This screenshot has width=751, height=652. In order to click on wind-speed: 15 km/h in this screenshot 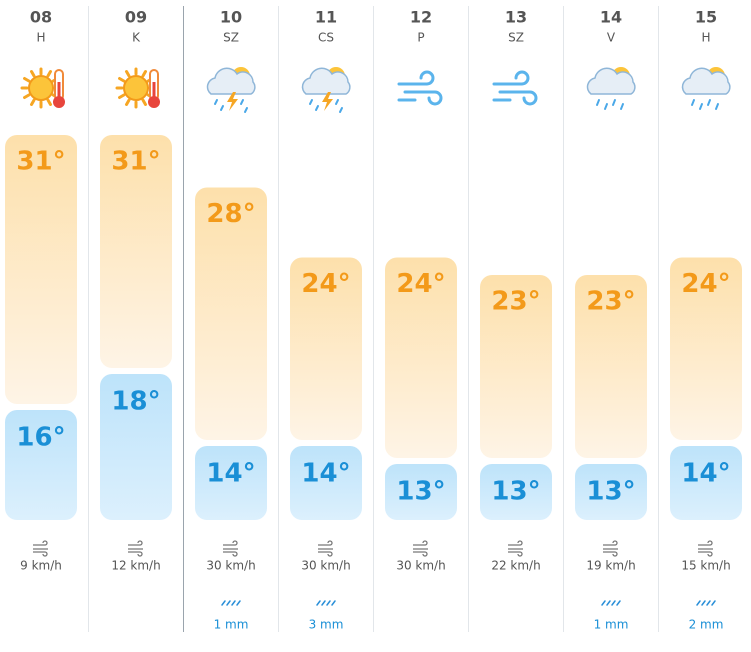, I will do `click(705, 566)`.